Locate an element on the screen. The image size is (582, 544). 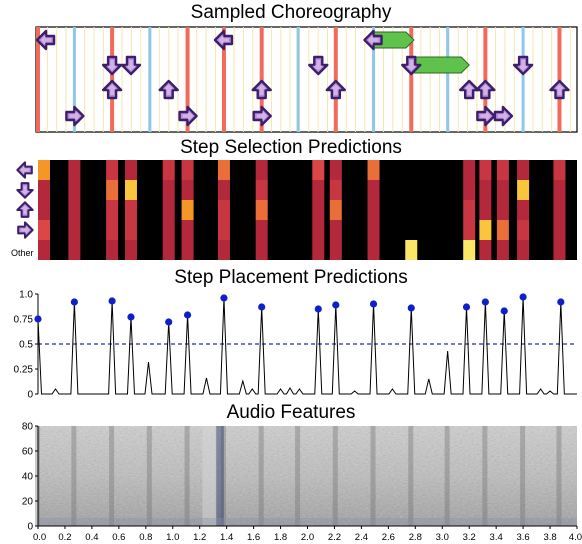
placement-dots is located at coordinates (299, 309).